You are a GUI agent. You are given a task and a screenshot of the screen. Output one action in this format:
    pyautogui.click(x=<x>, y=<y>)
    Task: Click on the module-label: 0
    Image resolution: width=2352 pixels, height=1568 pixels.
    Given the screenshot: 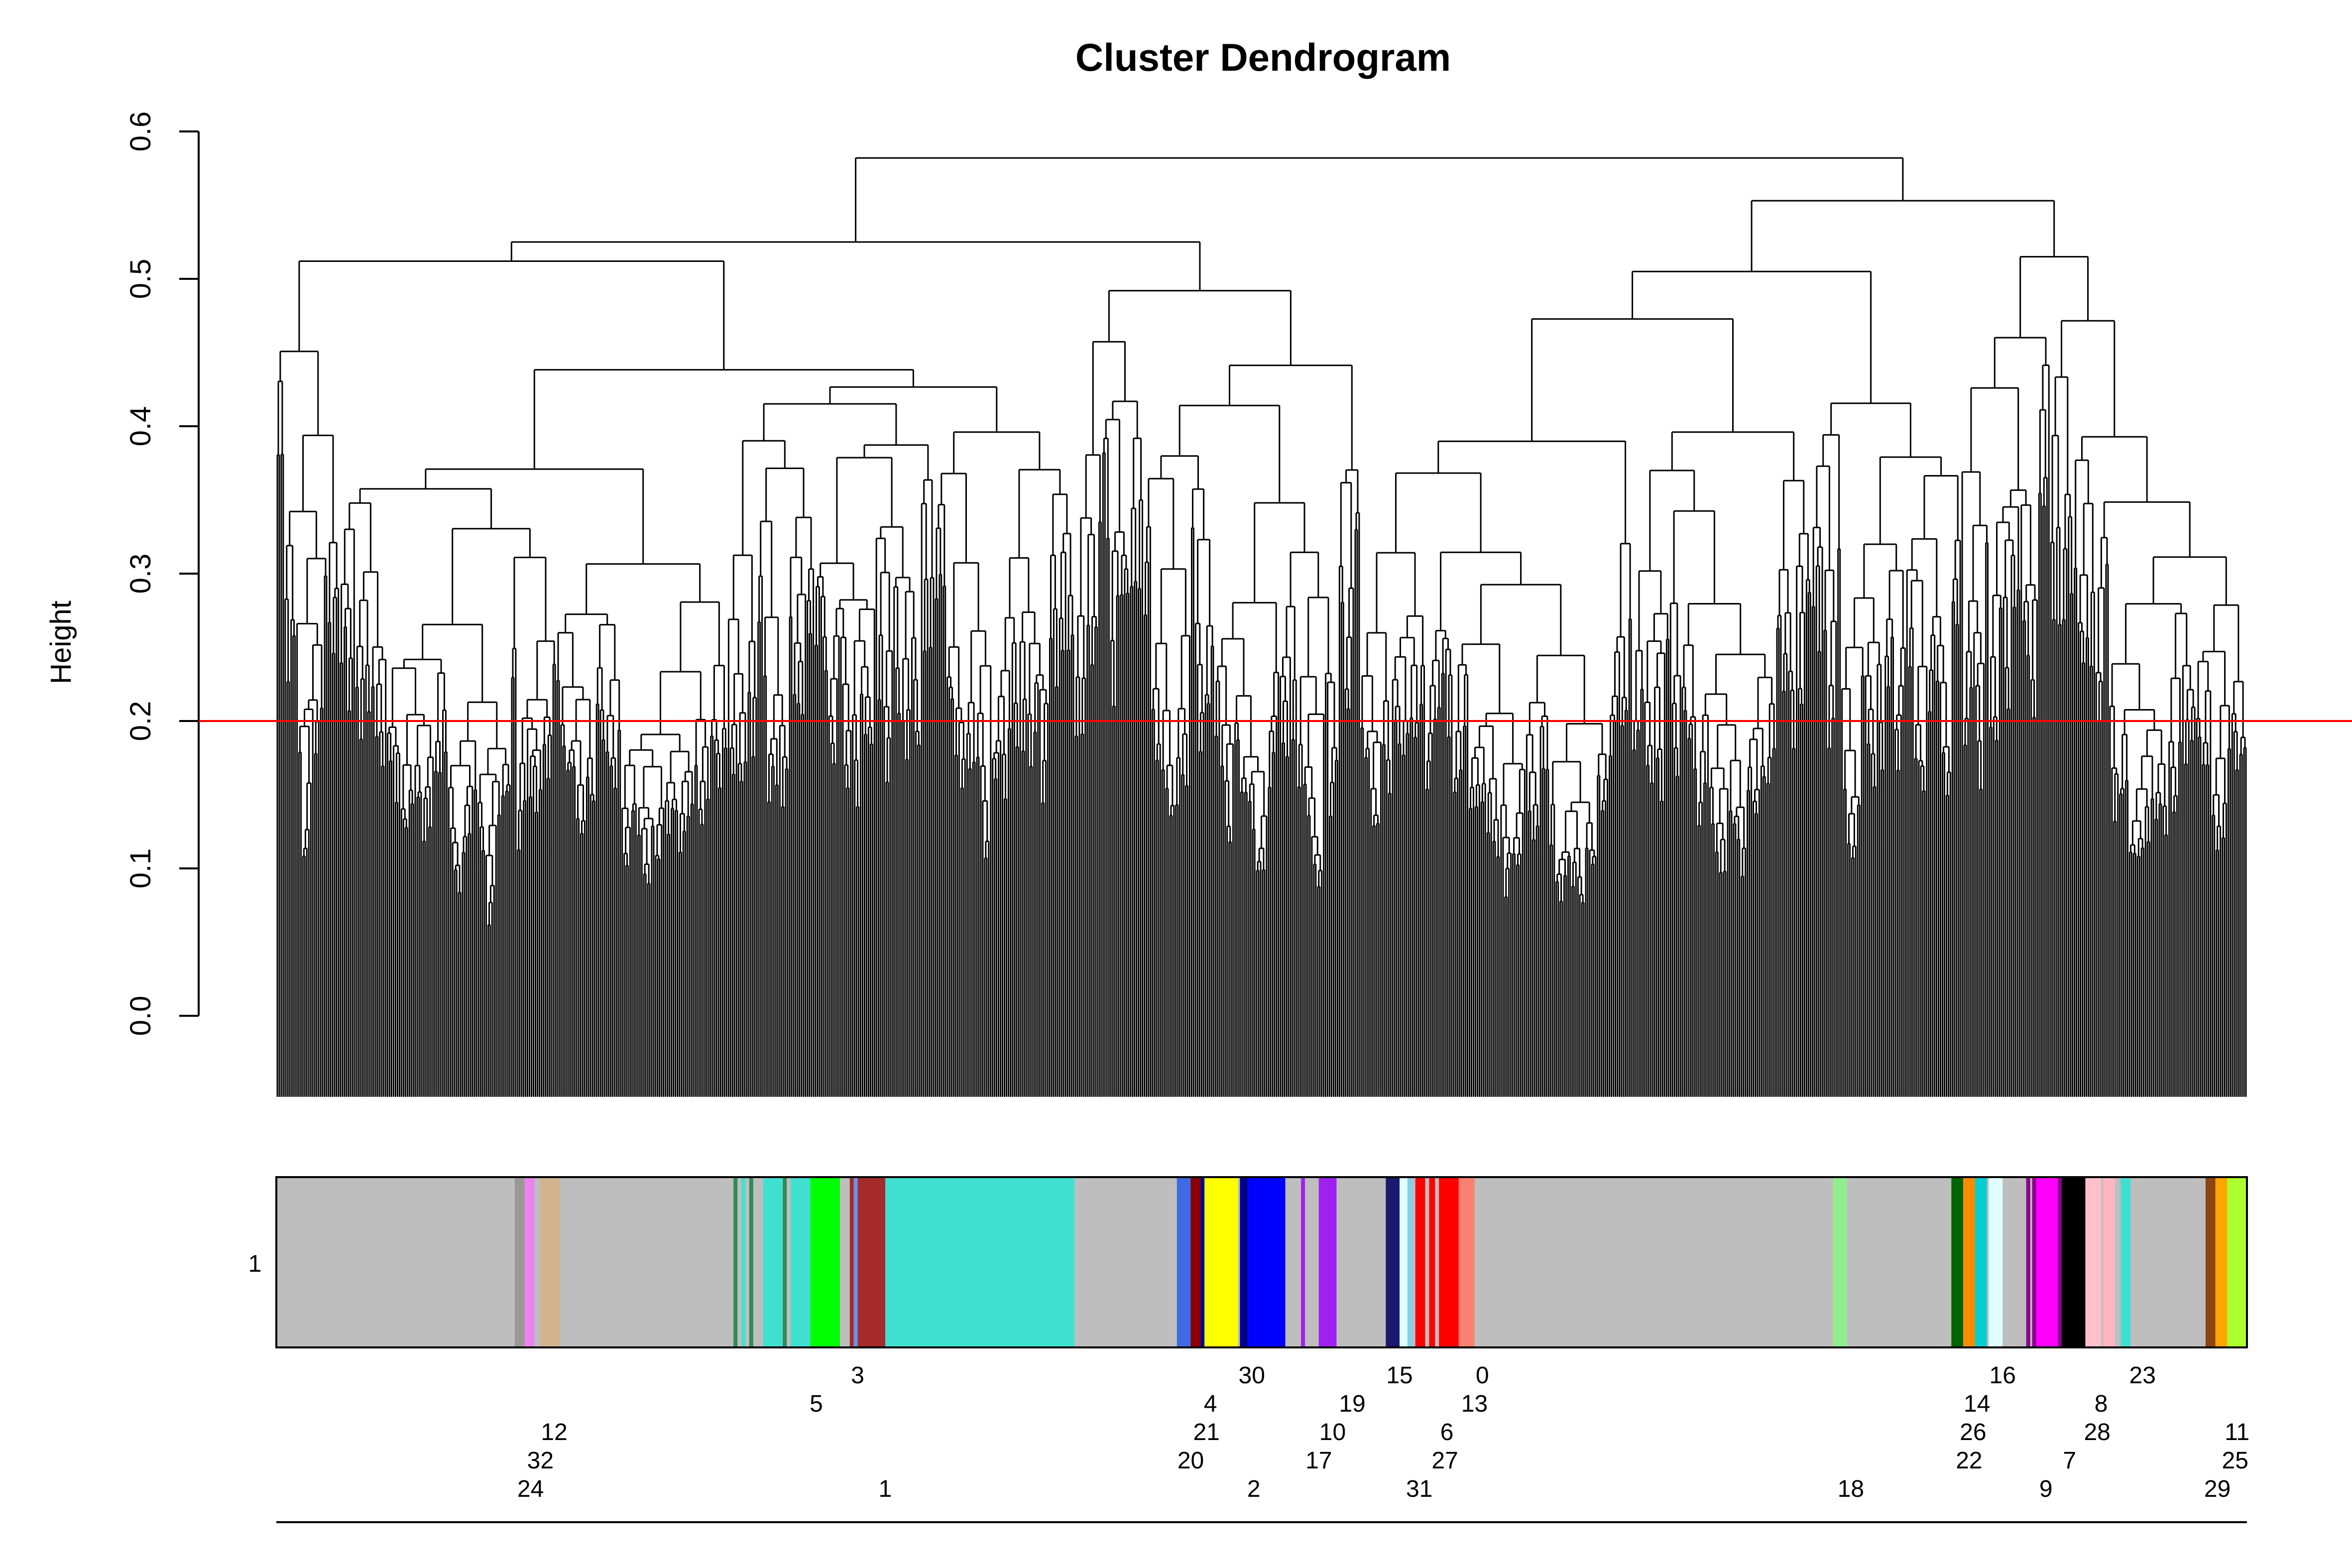 What is the action you would take?
    pyautogui.click(x=1482, y=1375)
    